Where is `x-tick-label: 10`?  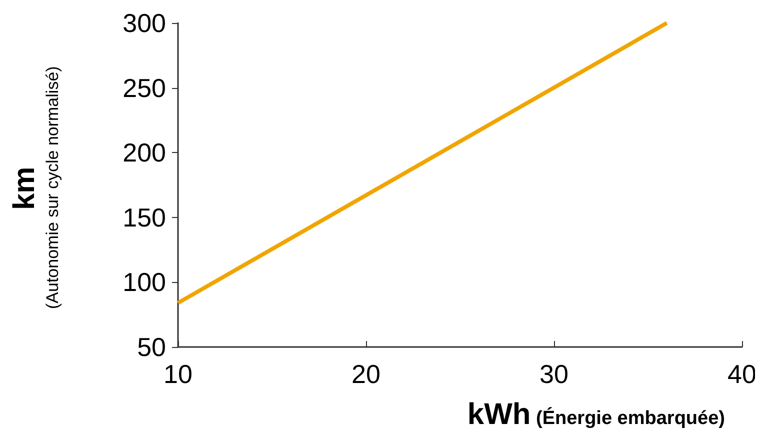 x-tick-label: 10 is located at coordinates (178, 374).